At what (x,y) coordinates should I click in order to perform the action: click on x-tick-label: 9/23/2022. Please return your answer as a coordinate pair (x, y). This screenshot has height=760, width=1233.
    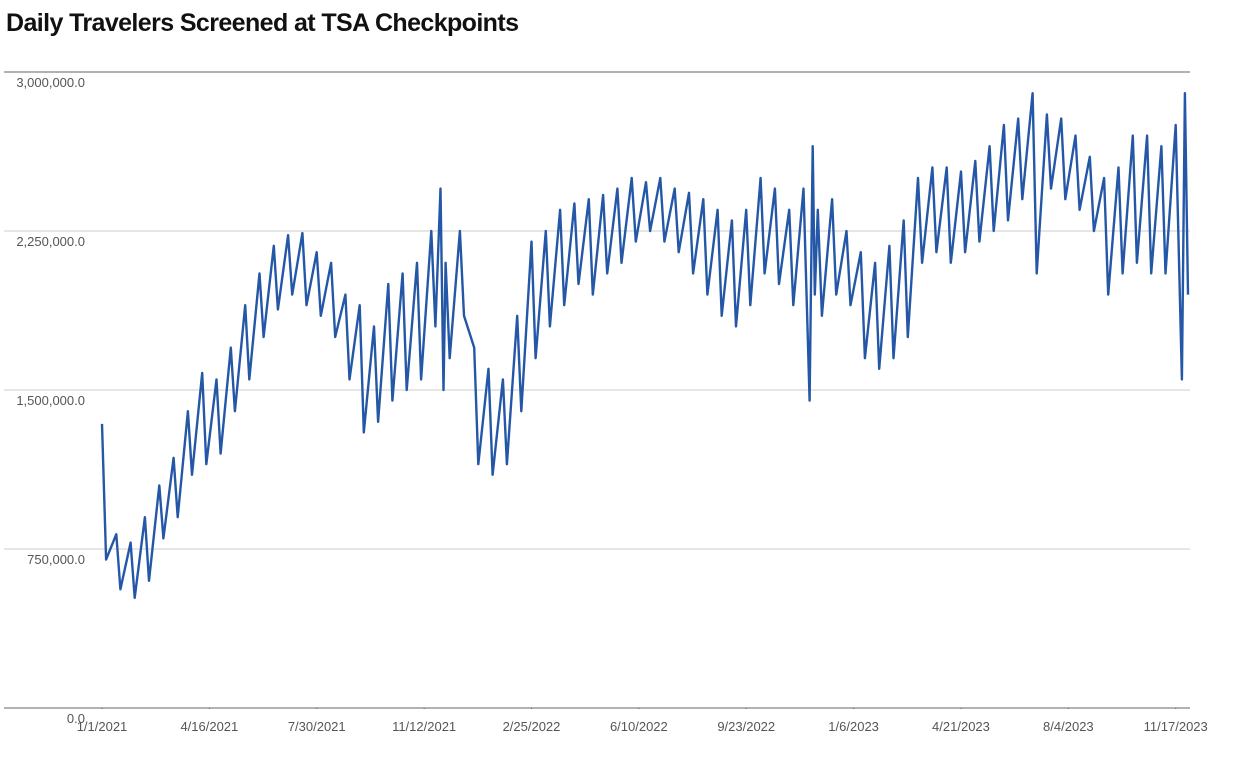
    Looking at the image, I should click on (746, 726).